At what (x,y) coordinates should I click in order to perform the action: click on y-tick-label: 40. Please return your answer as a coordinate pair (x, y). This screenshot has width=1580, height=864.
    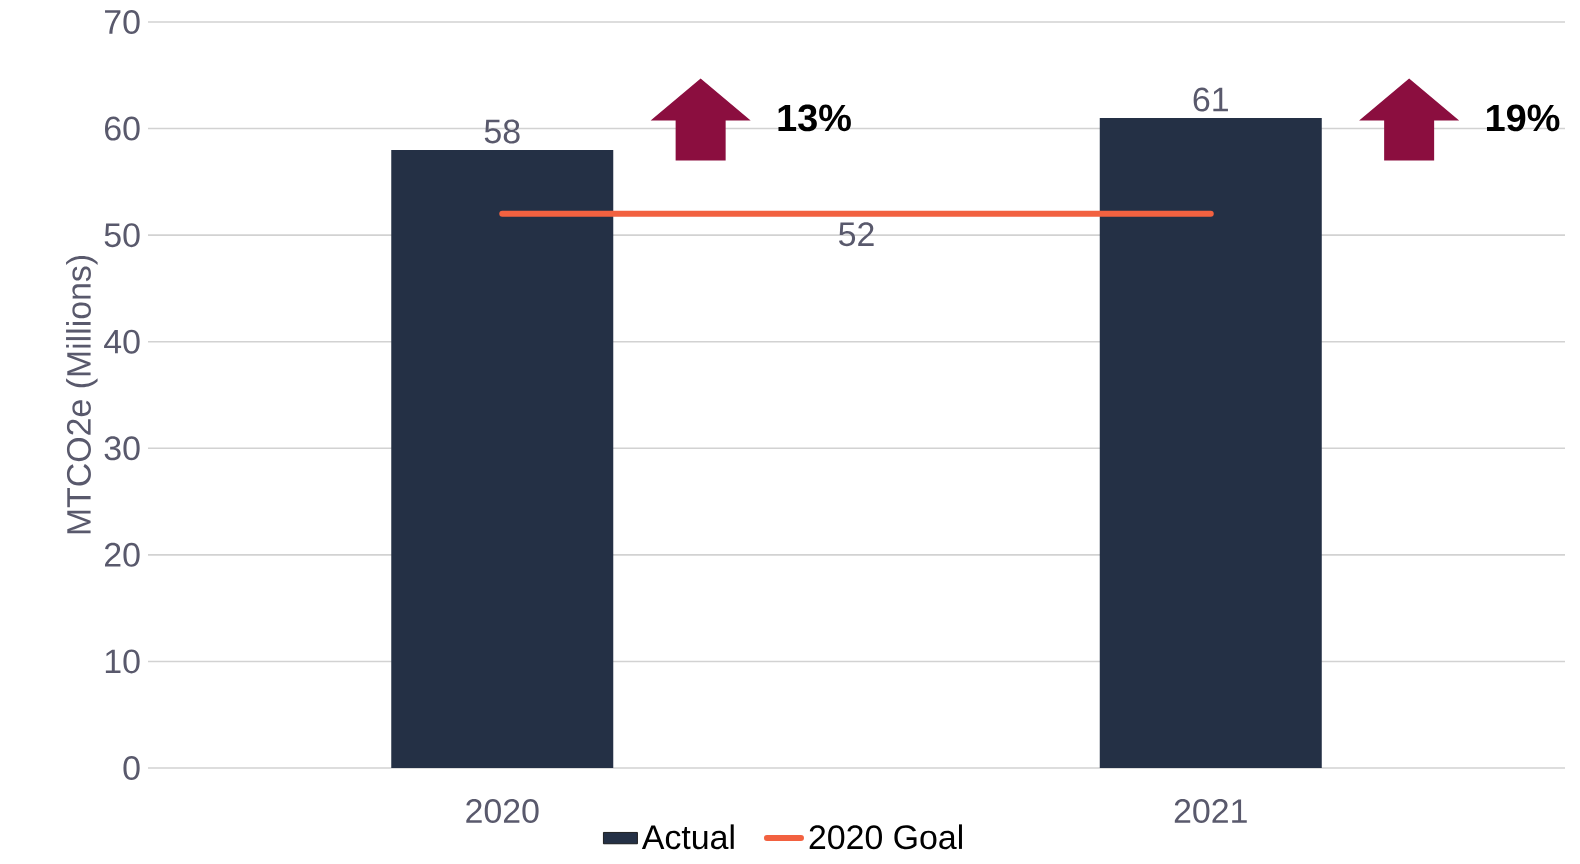
    Looking at the image, I should click on (122, 341).